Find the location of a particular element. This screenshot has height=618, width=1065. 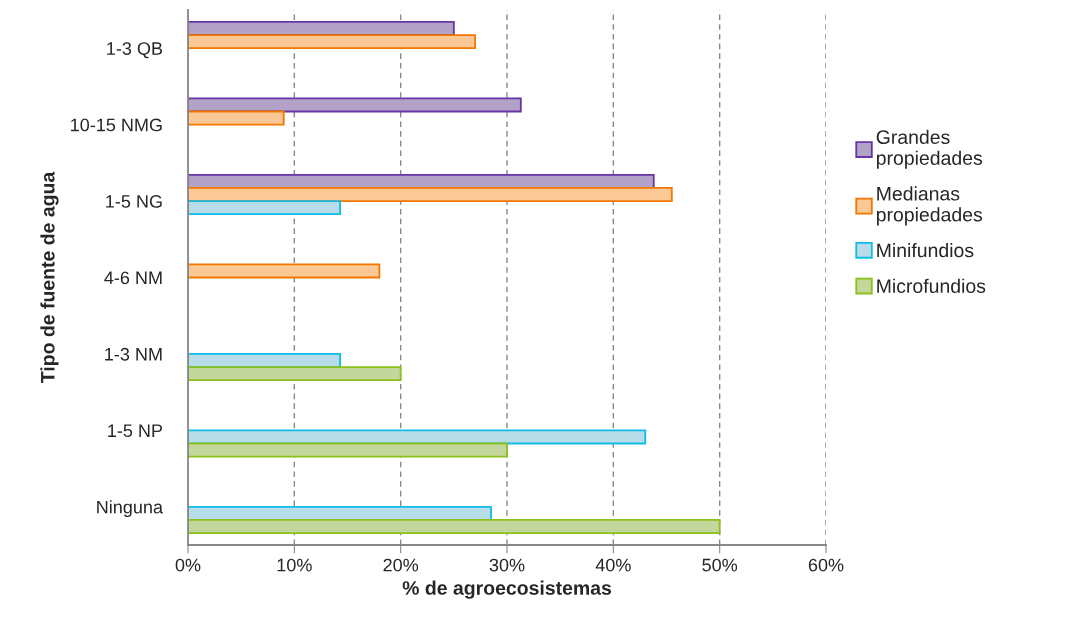

x-axis-title: % de agroecosistemas is located at coordinates (507, 589).